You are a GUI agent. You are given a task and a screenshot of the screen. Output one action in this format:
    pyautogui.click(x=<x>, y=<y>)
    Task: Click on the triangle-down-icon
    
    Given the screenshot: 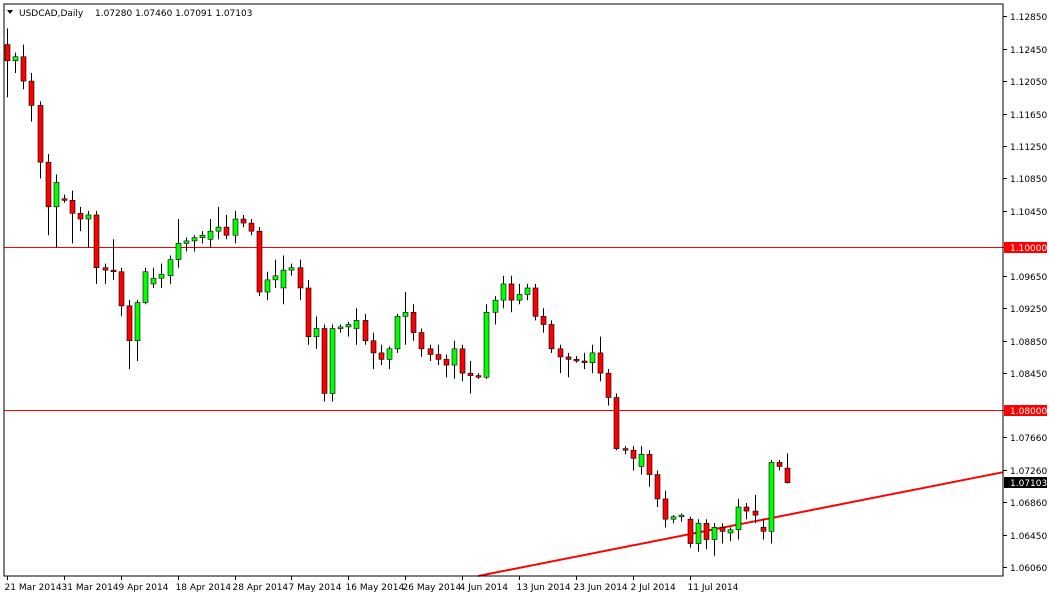 What is the action you would take?
    pyautogui.click(x=10, y=12)
    